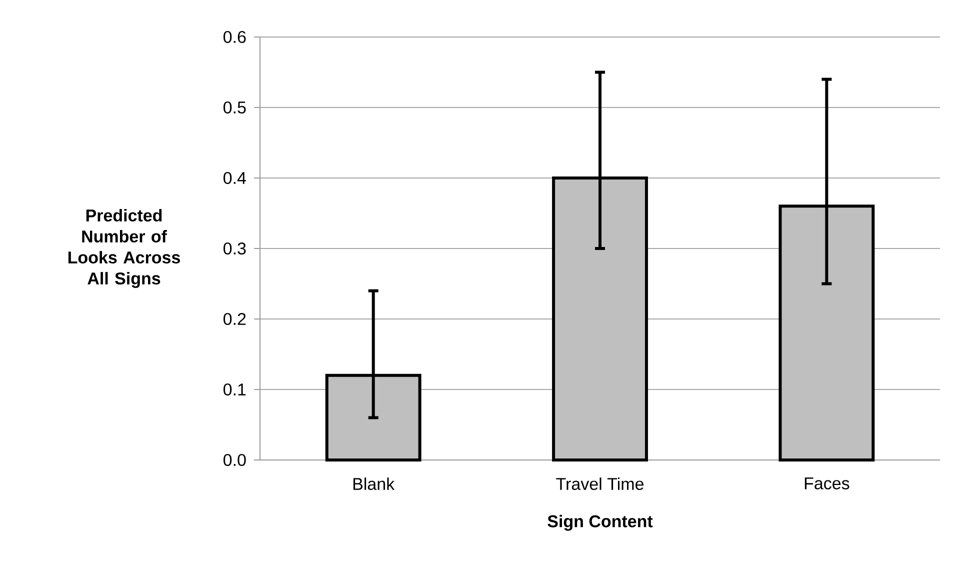 This screenshot has height=579, width=959. What do you see at coordinates (235, 178) in the screenshot?
I see `y-tick-label: 0.4` at bounding box center [235, 178].